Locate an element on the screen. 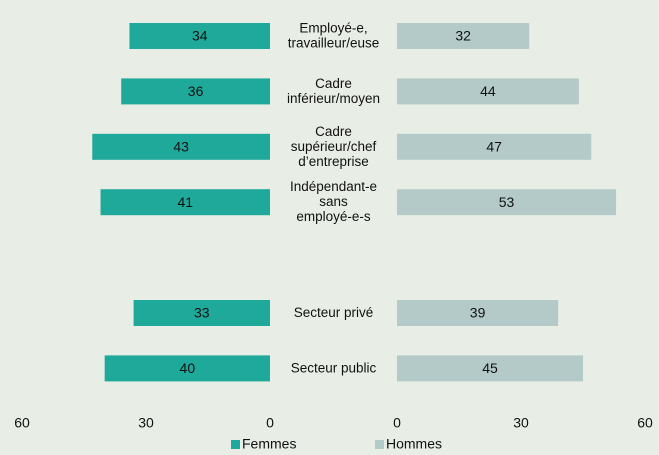 The width and height of the screenshot is (659, 455). category-label: Secteur public is located at coordinates (334, 367).